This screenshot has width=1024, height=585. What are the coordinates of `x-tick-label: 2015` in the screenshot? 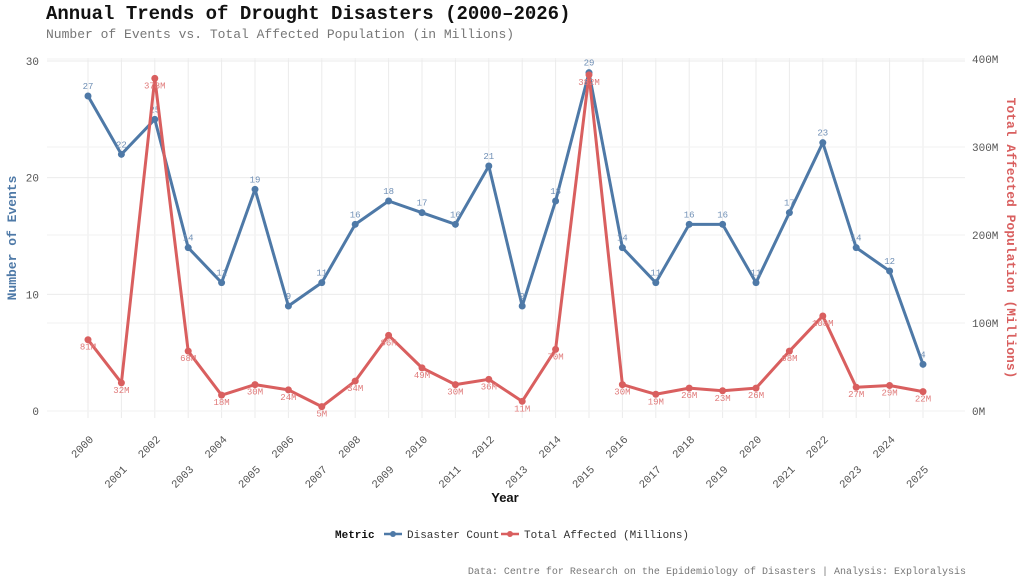 It's located at (584, 477).